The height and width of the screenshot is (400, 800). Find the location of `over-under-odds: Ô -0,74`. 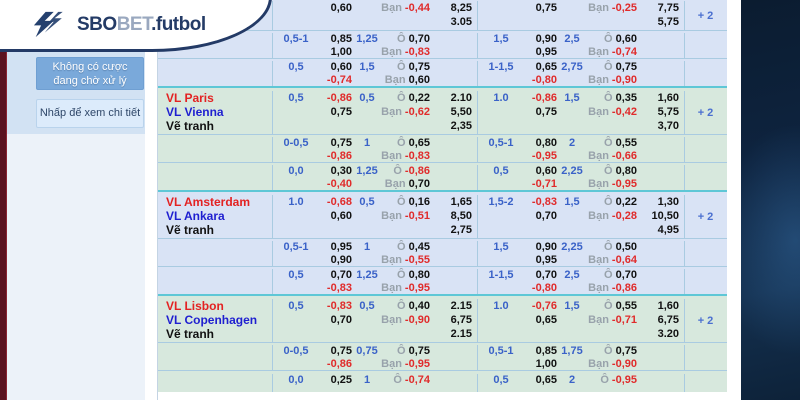

over-under-odds: Ô -0,74 is located at coordinates (407, 380).